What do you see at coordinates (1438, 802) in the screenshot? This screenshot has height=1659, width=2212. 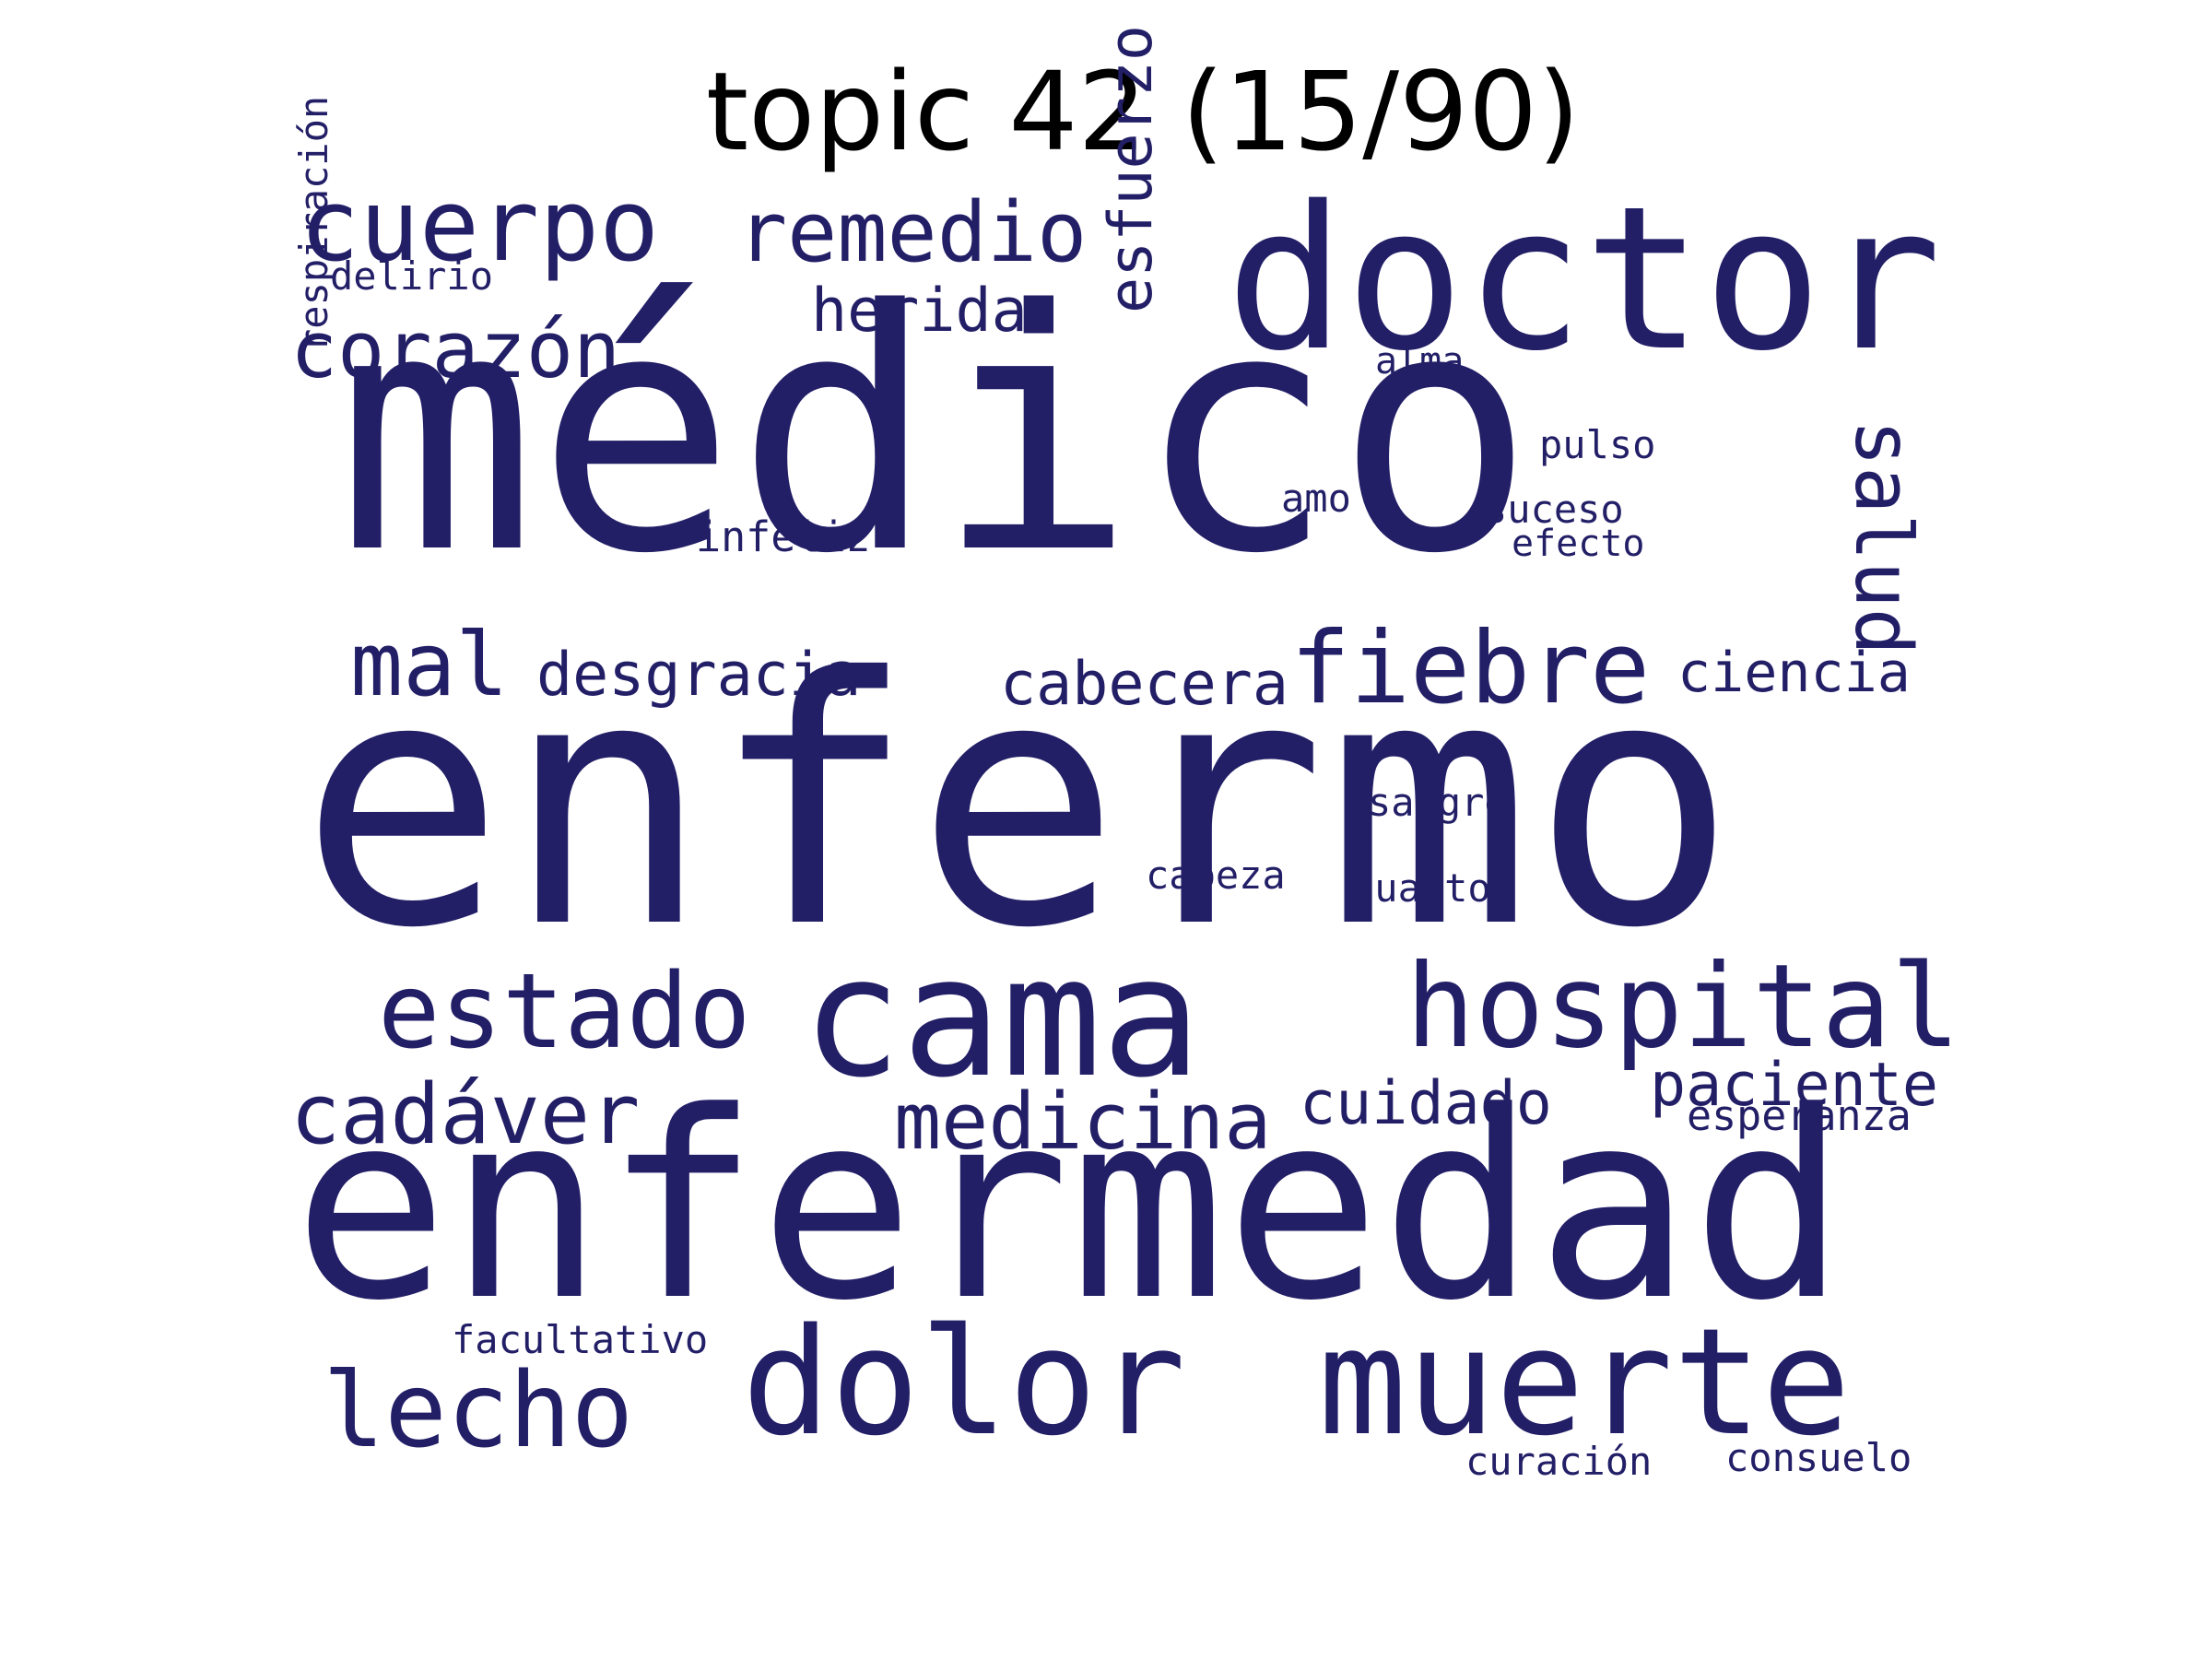 I see `word-sangre: sangre` at bounding box center [1438, 802].